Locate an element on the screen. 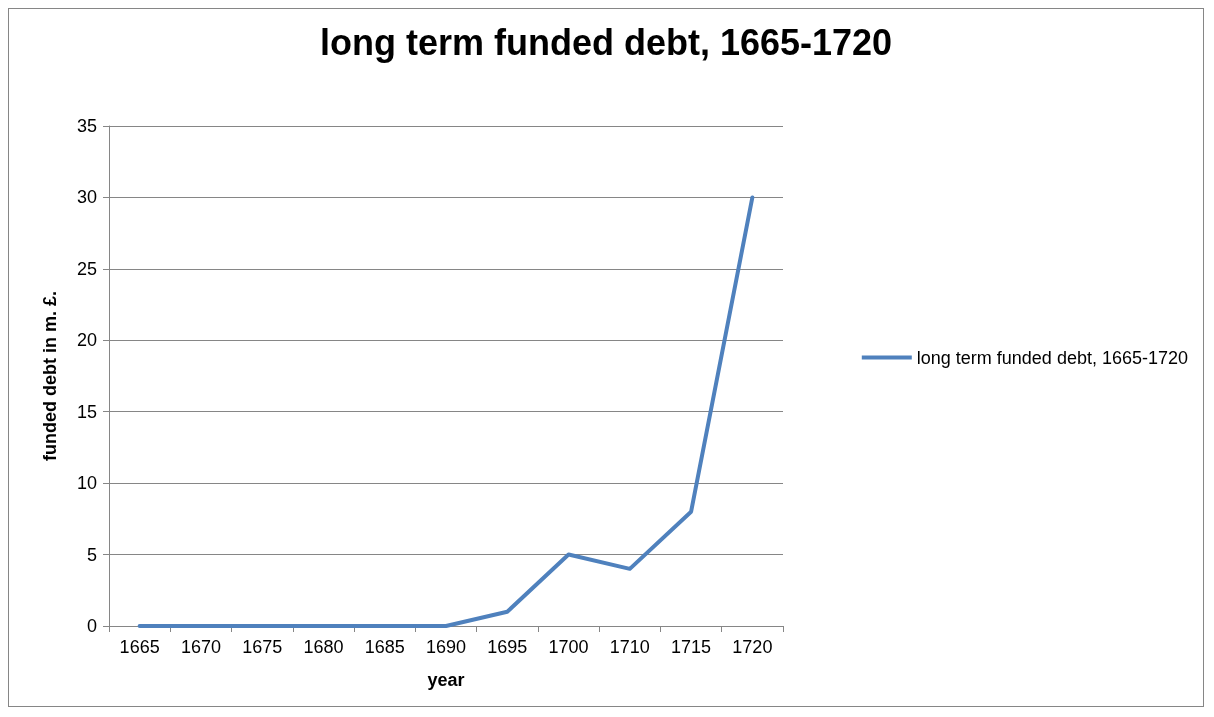 The image size is (1214, 717). x-tick-label: 1695 is located at coordinates (507, 647).